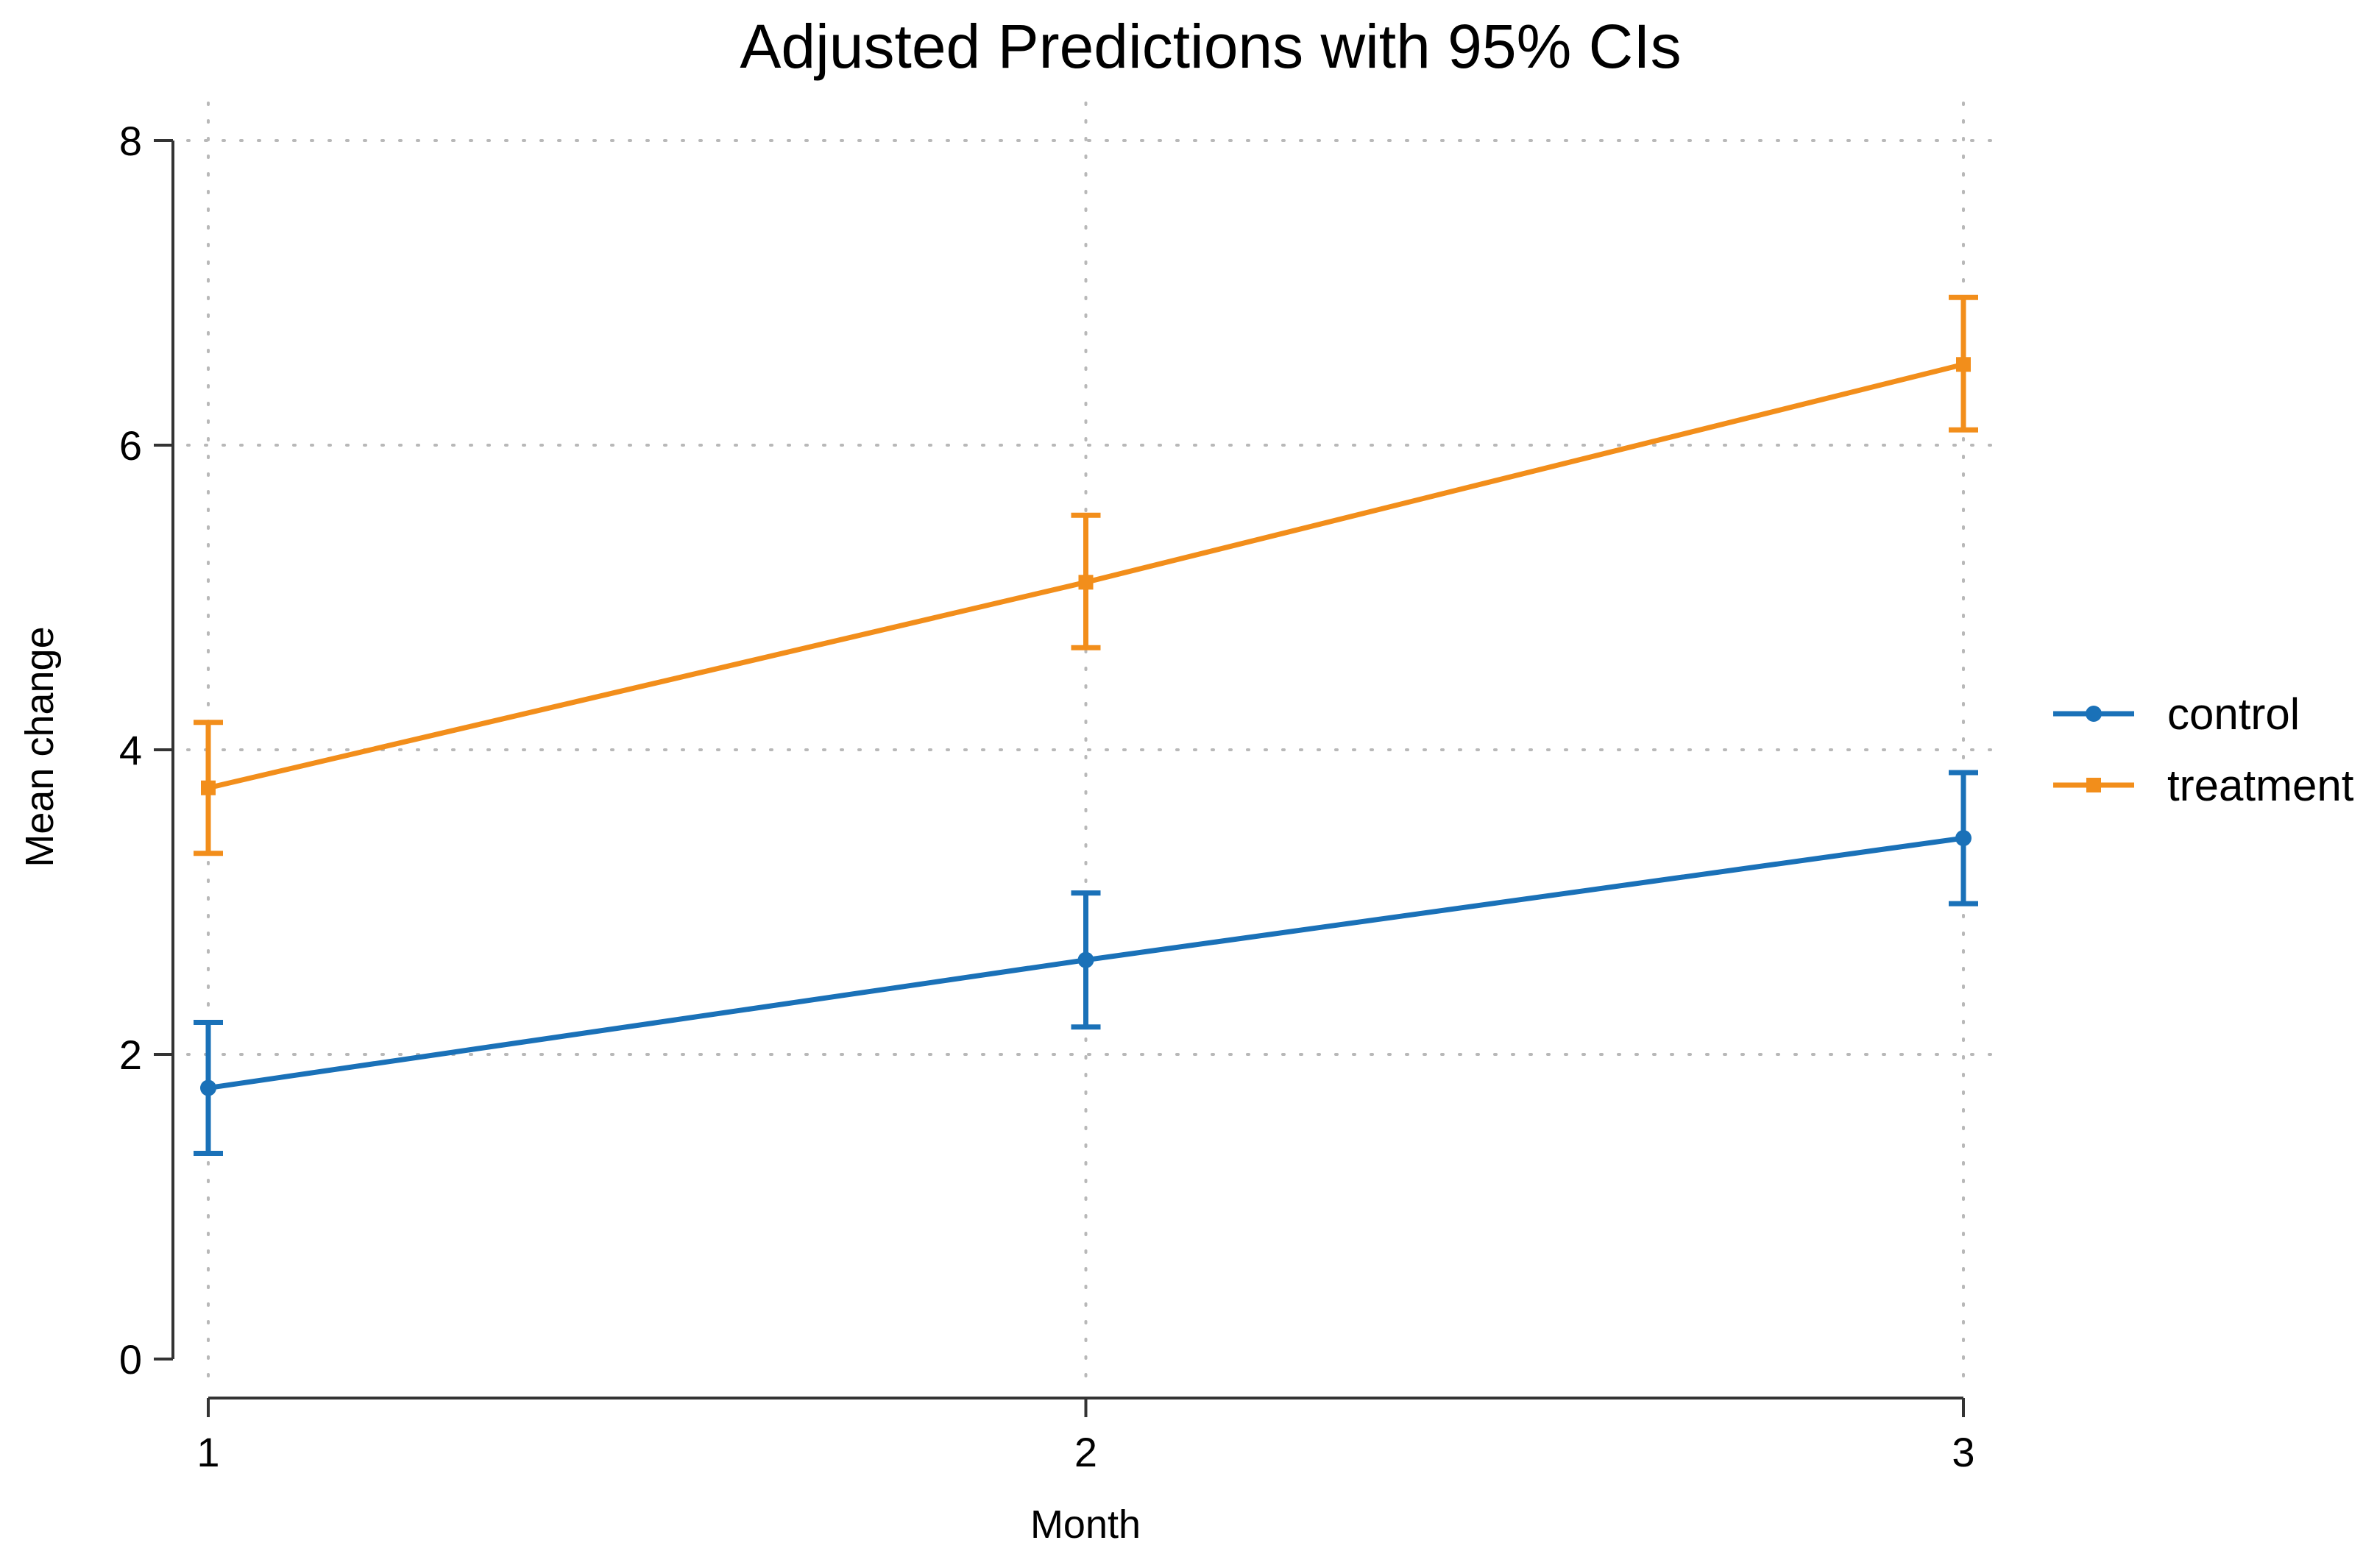 The image size is (2377, 1568). Describe the element at coordinates (1210, 46) in the screenshot. I see `chart-title: Adjusted Predictions with 95% CIs` at that location.